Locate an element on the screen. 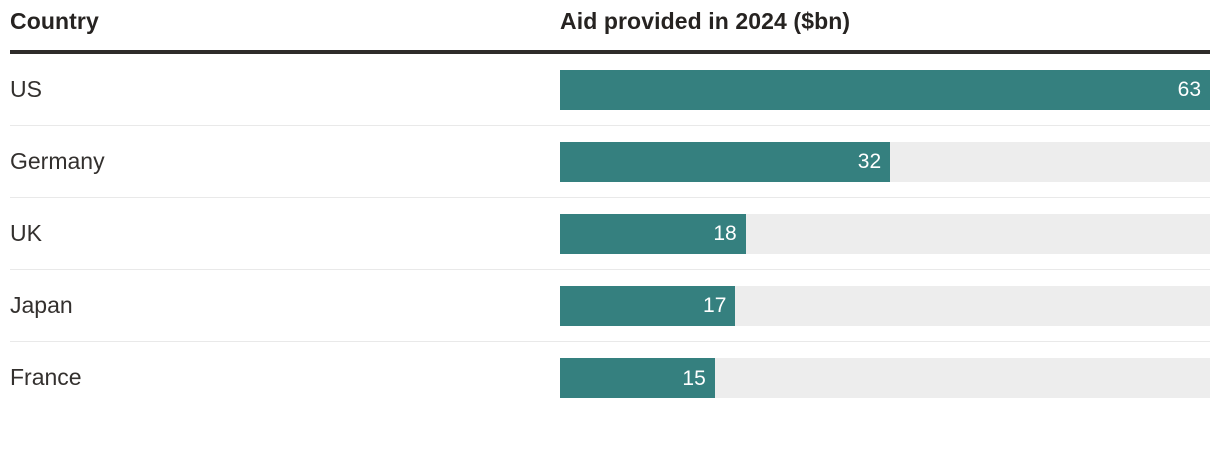 Image resolution: width=1220 pixels, height=466 pixels. country-label: Germany is located at coordinates (57, 160).